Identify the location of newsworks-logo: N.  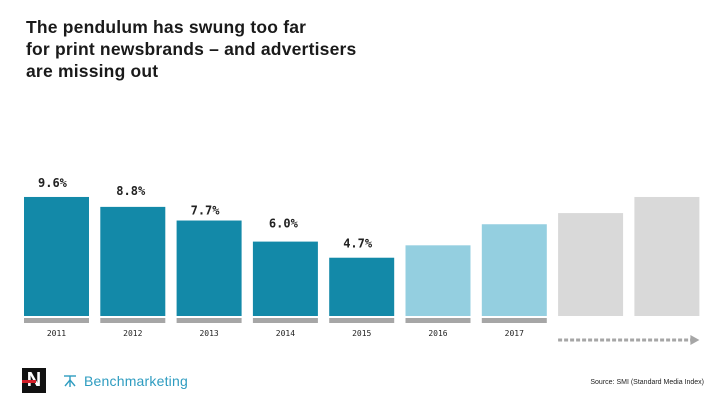
(34, 380).